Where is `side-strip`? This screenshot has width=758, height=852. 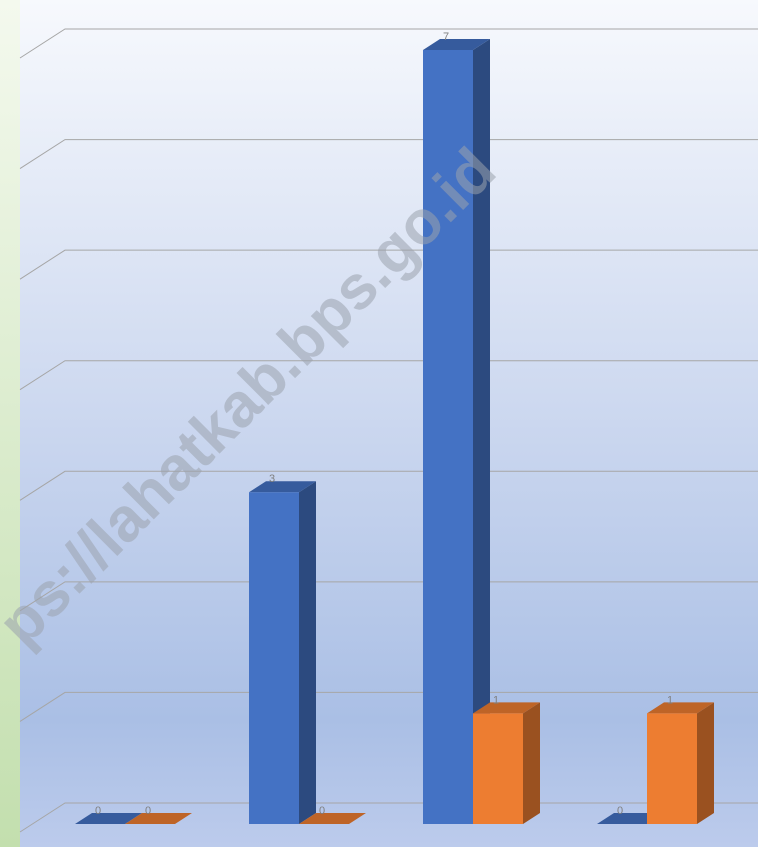 side-strip is located at coordinates (10, 423).